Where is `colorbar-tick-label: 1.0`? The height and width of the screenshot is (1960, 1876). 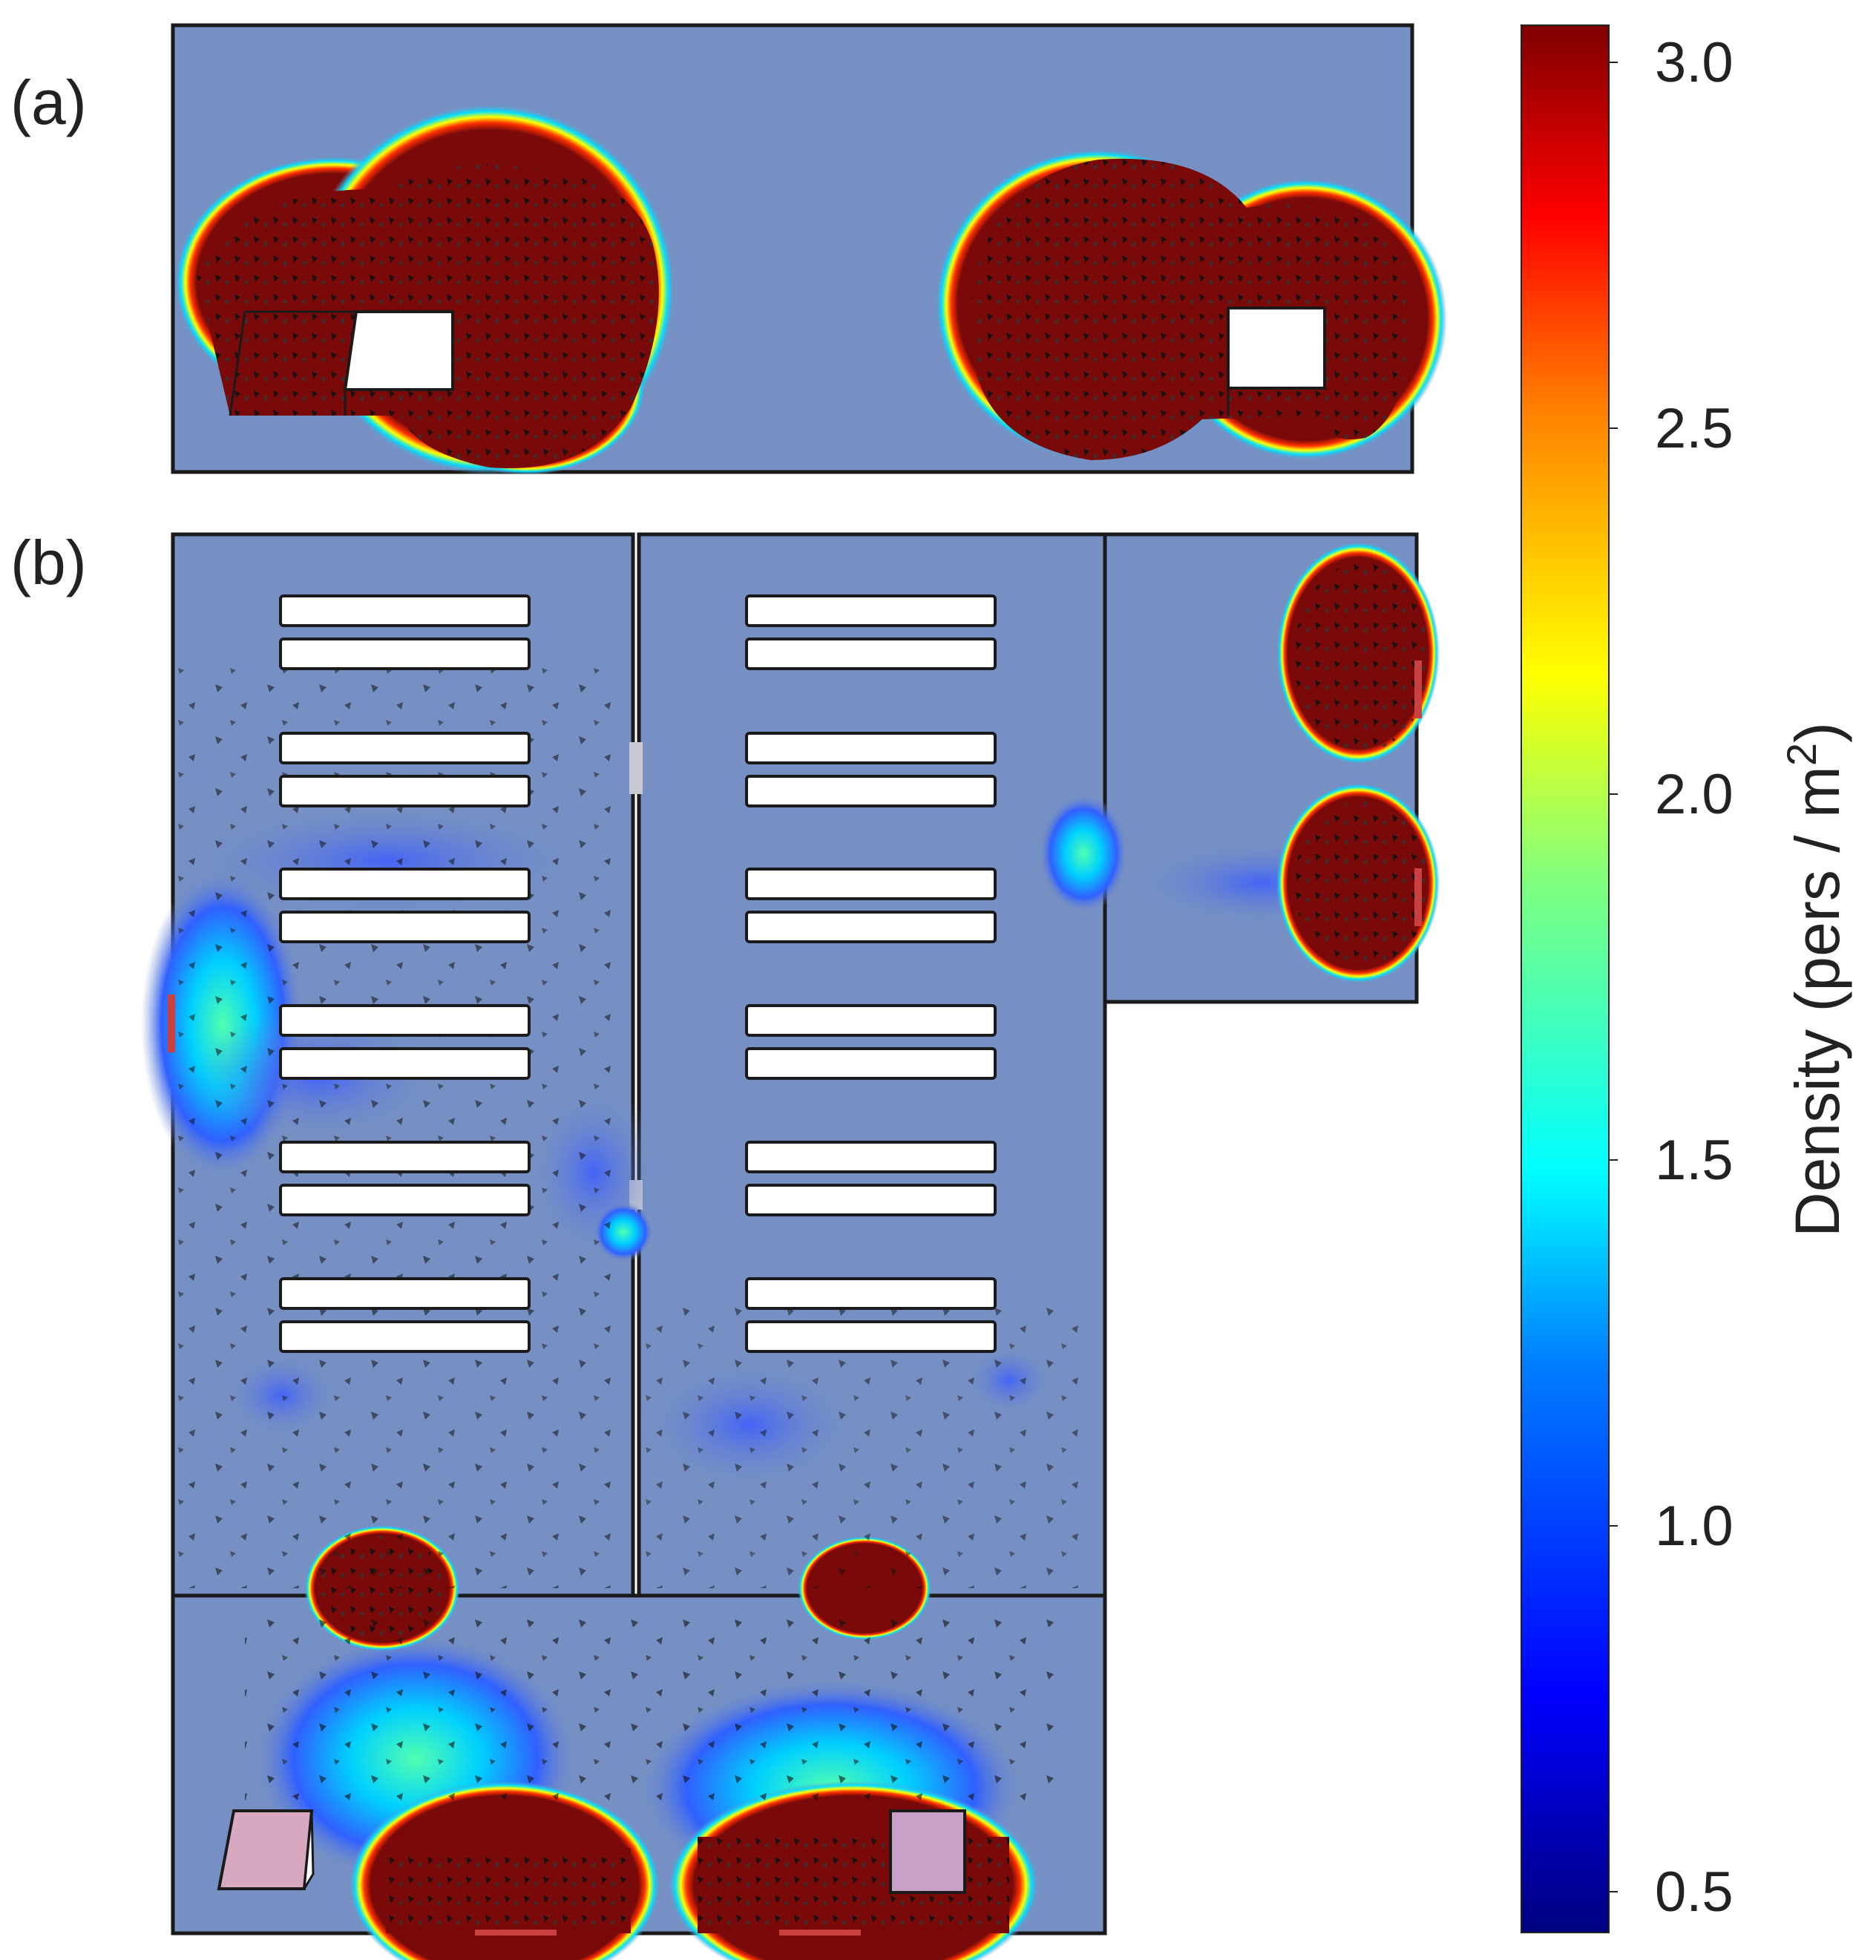 colorbar-tick-label: 1.0 is located at coordinates (1694, 1526).